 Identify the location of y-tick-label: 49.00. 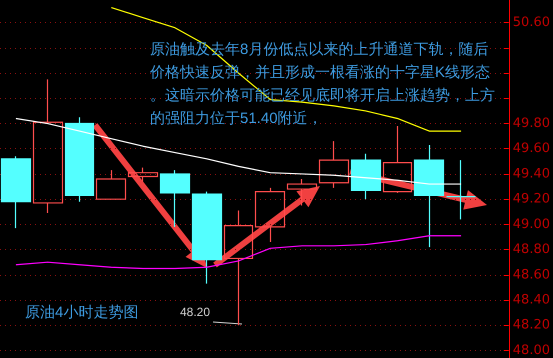
(531, 224).